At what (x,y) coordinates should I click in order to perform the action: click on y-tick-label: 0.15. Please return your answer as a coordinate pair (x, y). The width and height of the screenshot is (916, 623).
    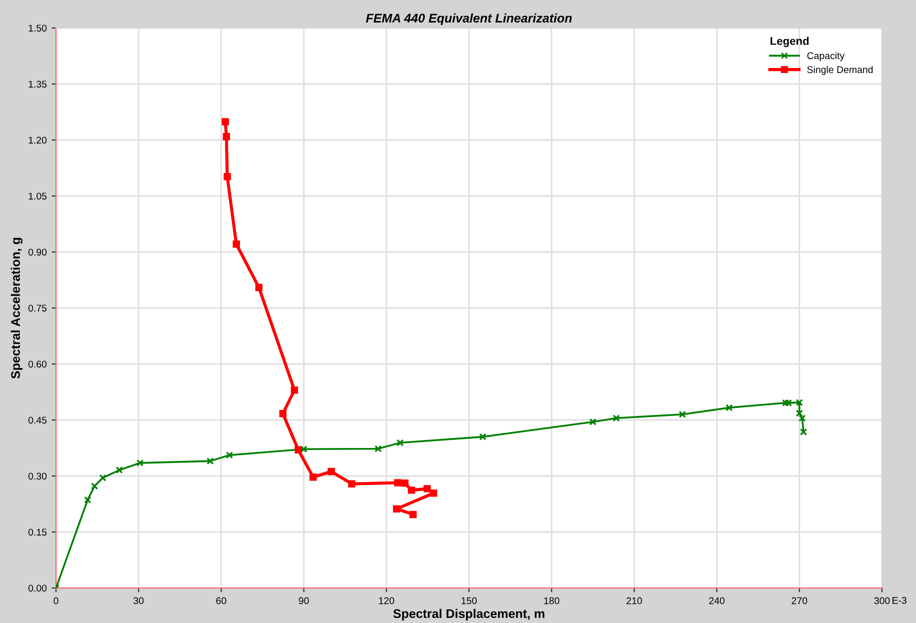
    Looking at the image, I should click on (37, 532).